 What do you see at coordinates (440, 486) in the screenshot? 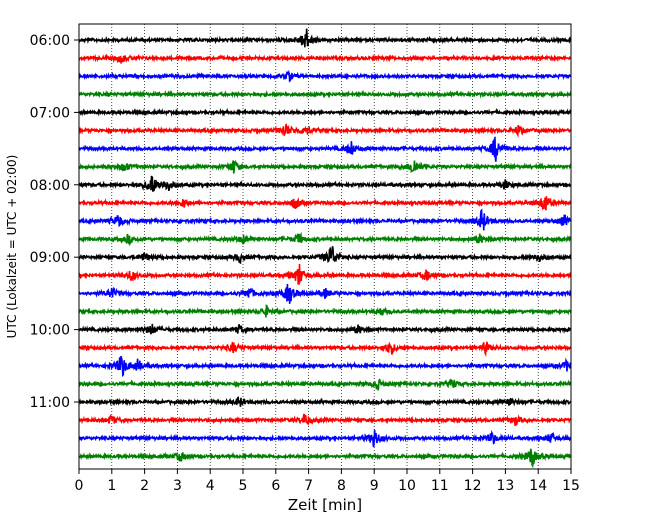
I see `x-tick-label: 11` at bounding box center [440, 486].